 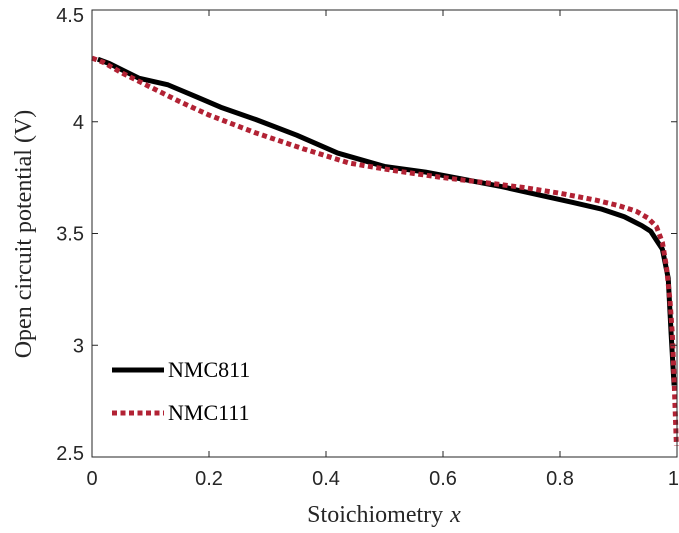 I want to click on legend-label-nmc111: NMC111, so click(x=209, y=412).